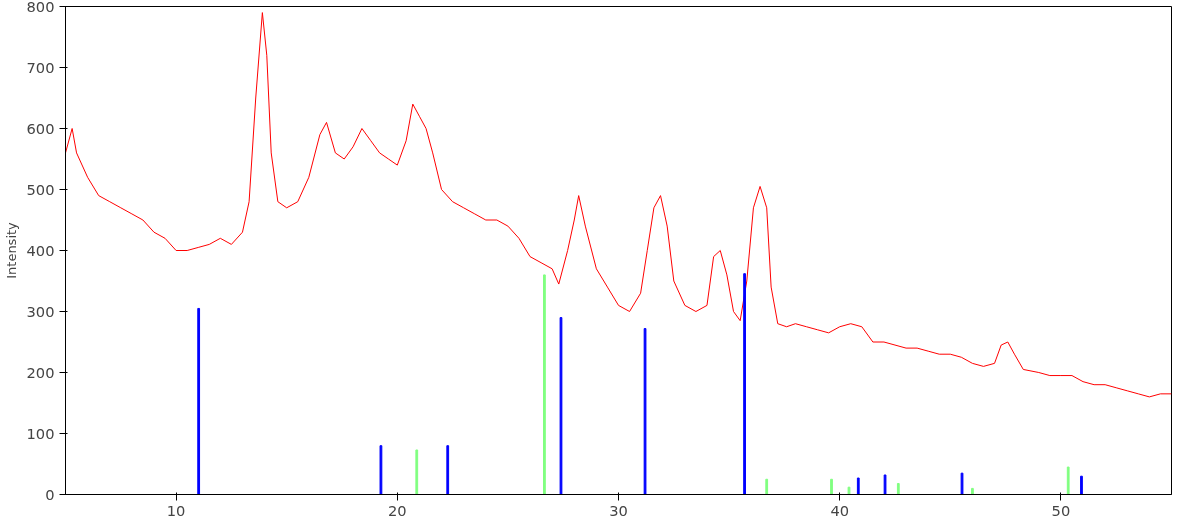 This screenshot has width=1179, height=522. What do you see at coordinates (1061, 510) in the screenshot?
I see `x-tick-label: 50` at bounding box center [1061, 510].